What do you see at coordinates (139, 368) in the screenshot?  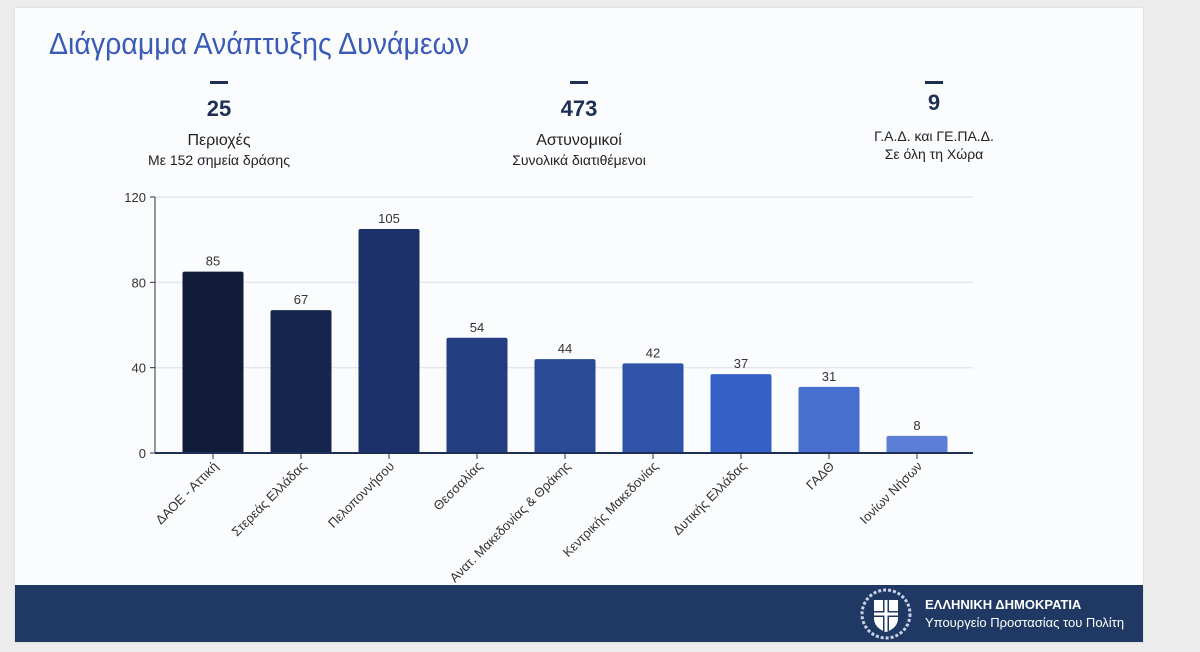 I see `y-tick-label: 40` at bounding box center [139, 368].